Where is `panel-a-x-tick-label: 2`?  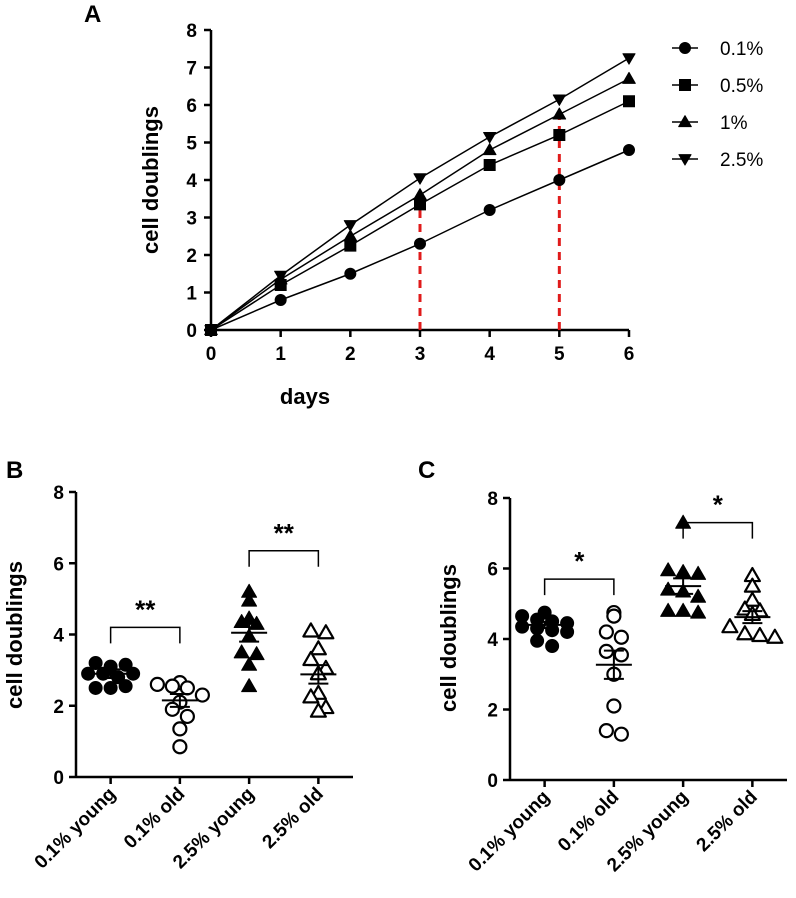
panel-a-x-tick-label: 2 is located at coordinates (350, 354).